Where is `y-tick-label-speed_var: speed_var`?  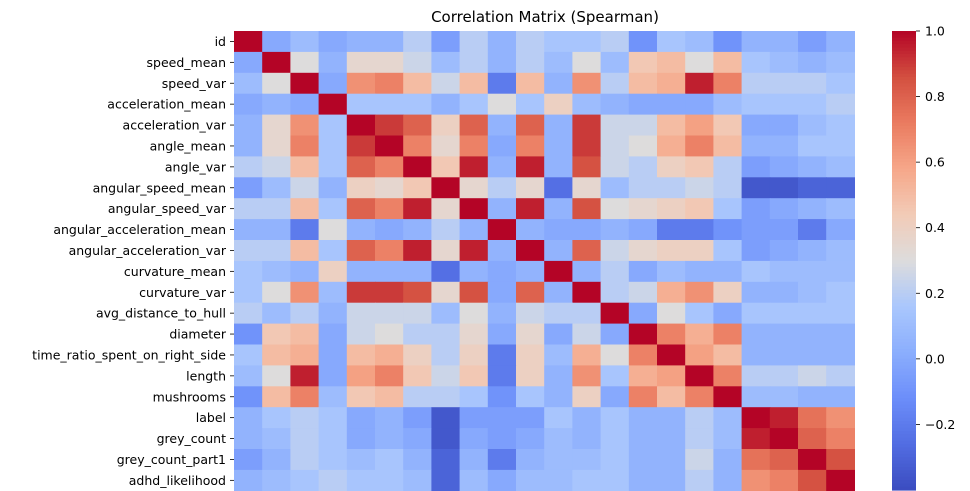
y-tick-label-speed_var: speed_var is located at coordinates (194, 83).